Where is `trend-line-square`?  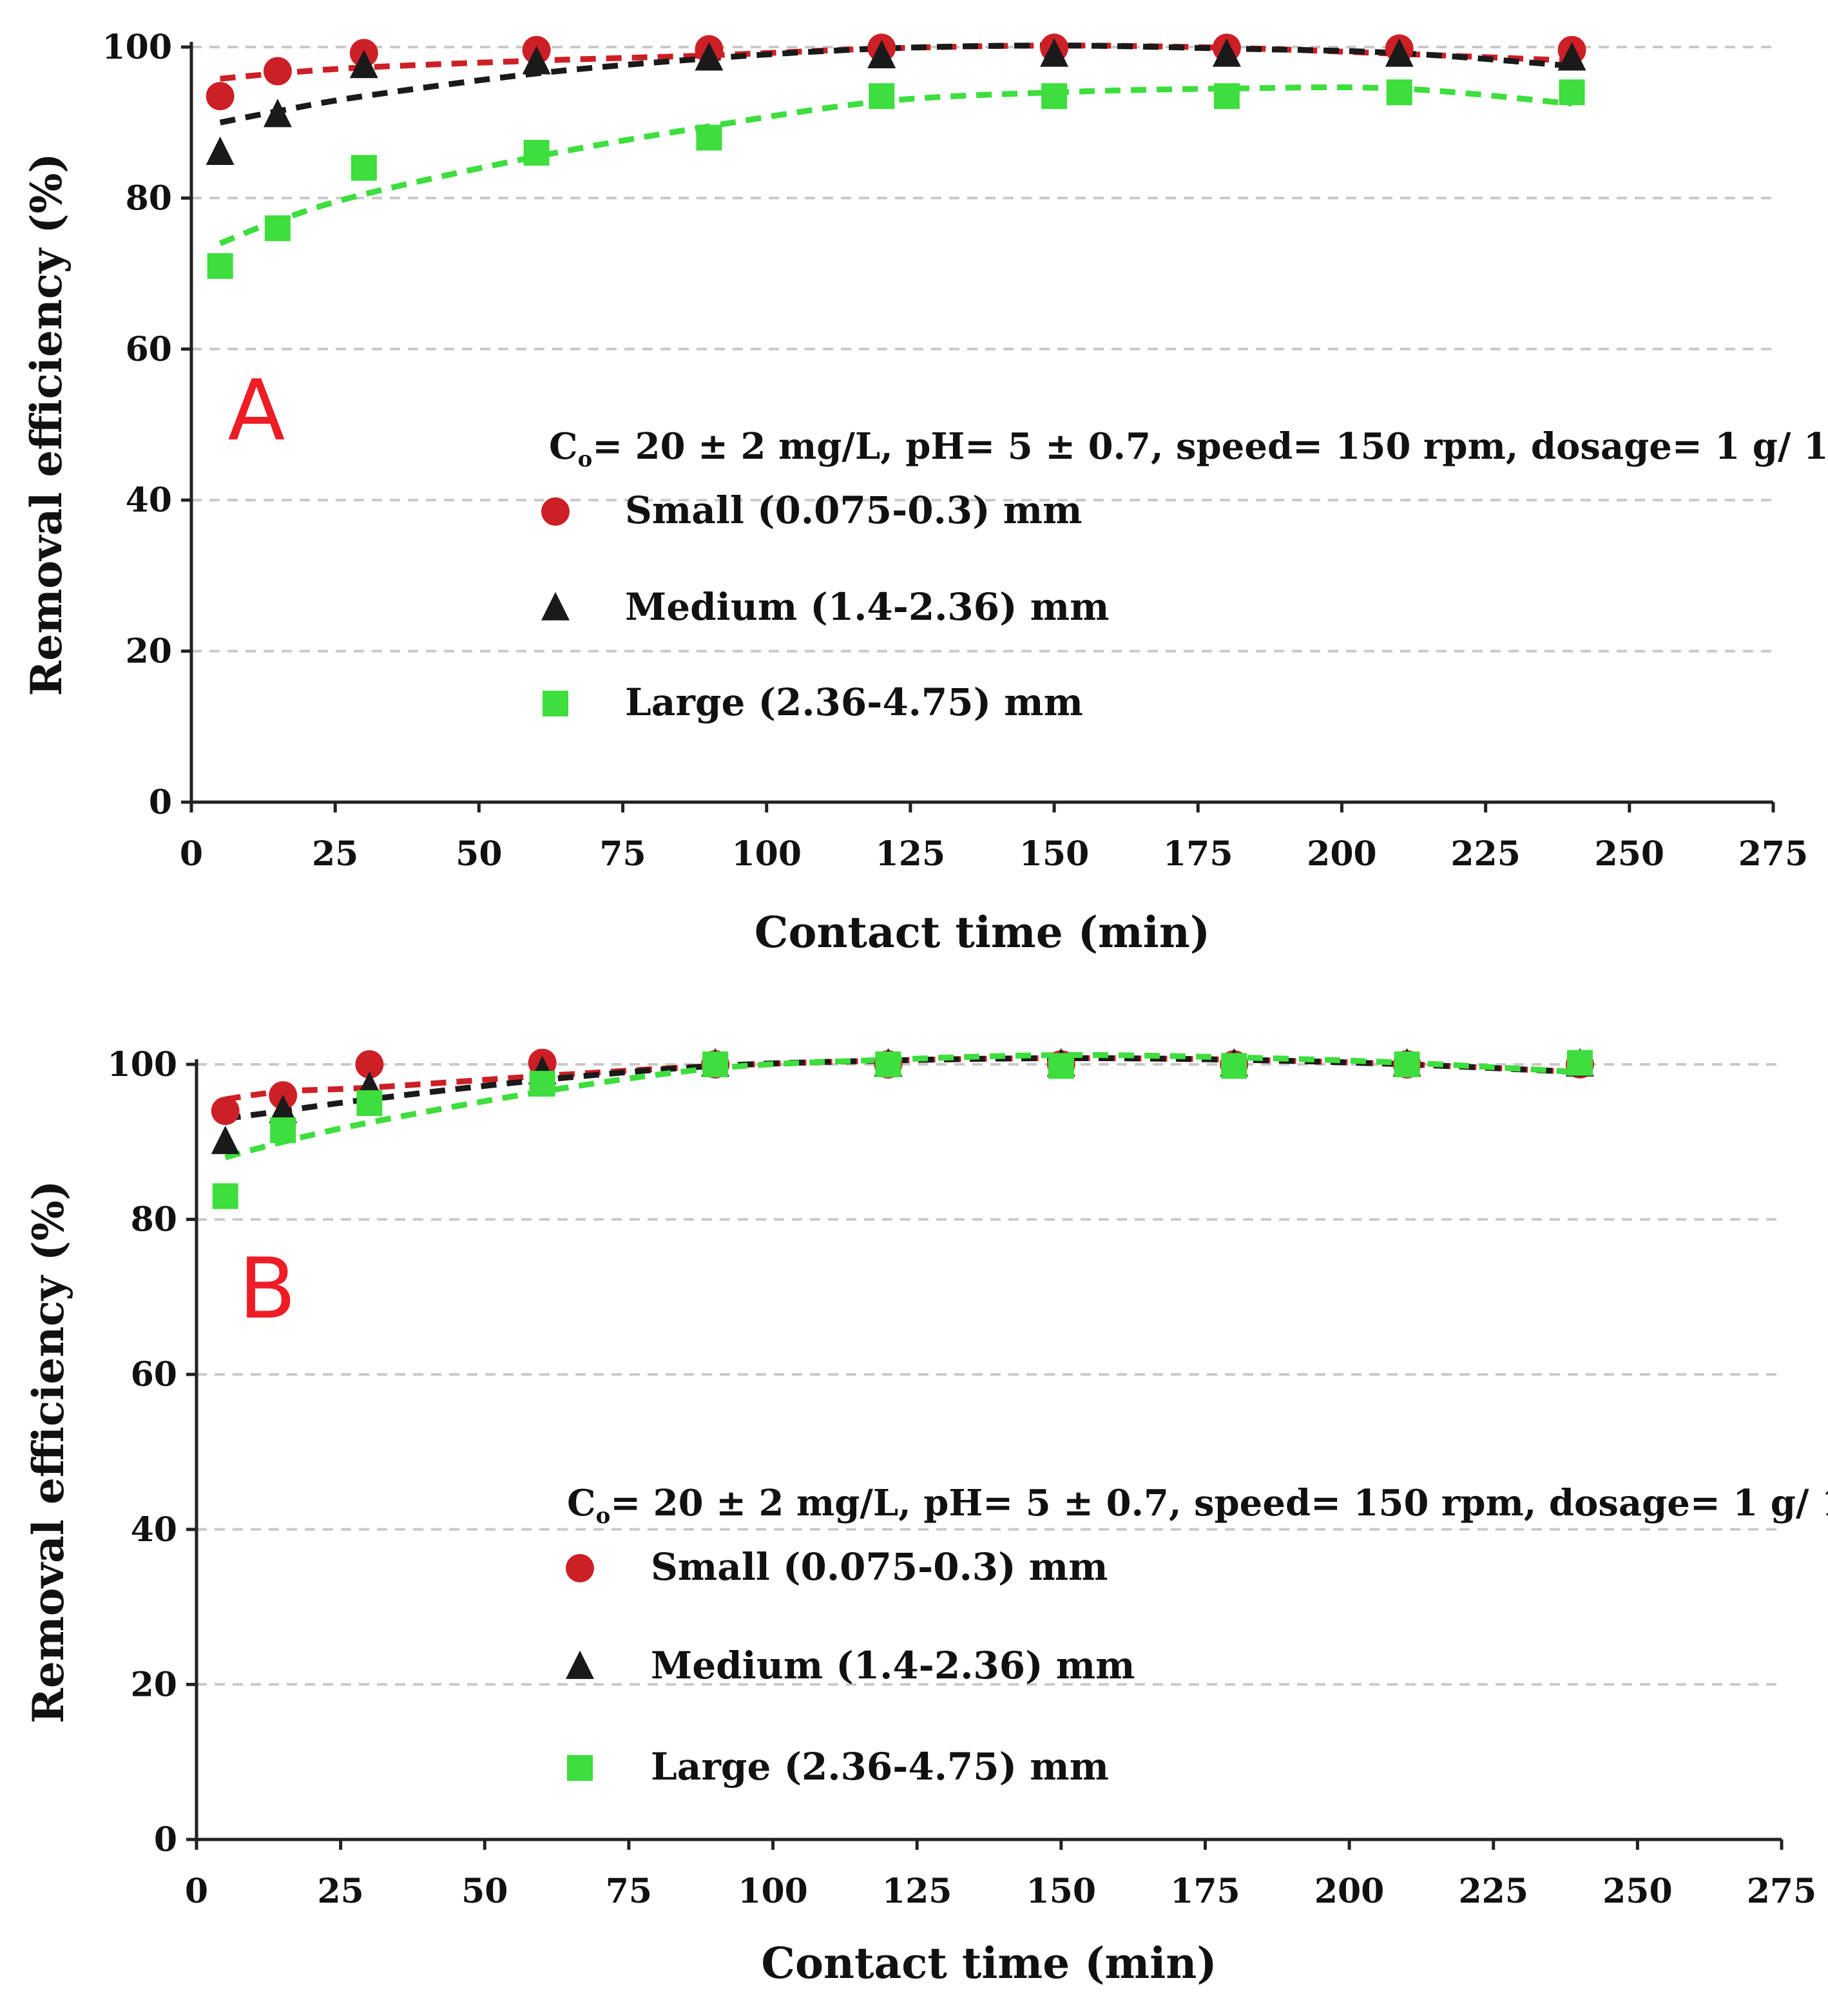
trend-line-square is located at coordinates (895, 165).